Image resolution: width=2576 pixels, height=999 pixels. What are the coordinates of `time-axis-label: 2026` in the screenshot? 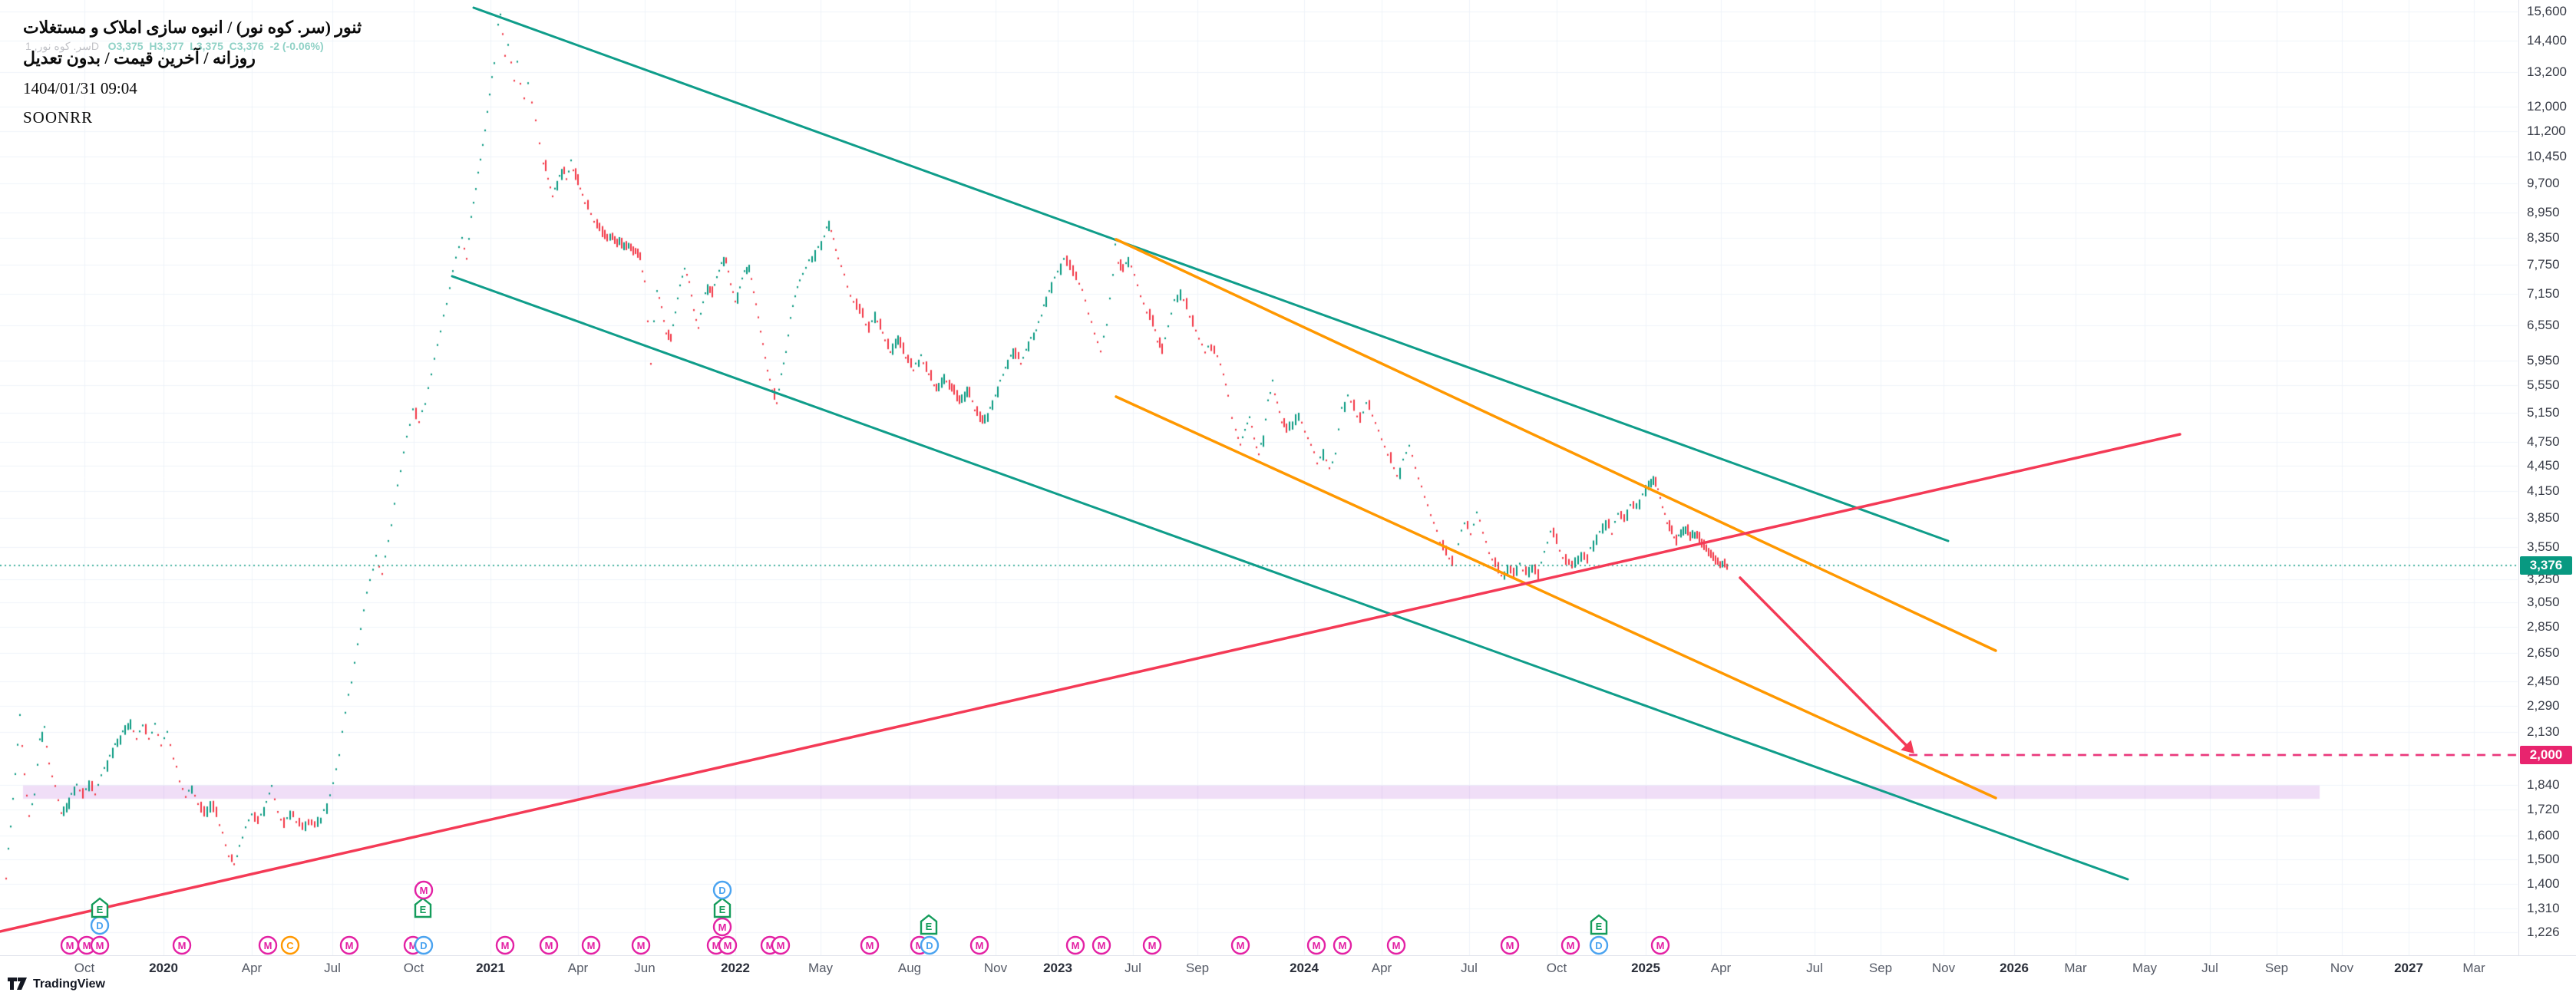 It's located at (2014, 968).